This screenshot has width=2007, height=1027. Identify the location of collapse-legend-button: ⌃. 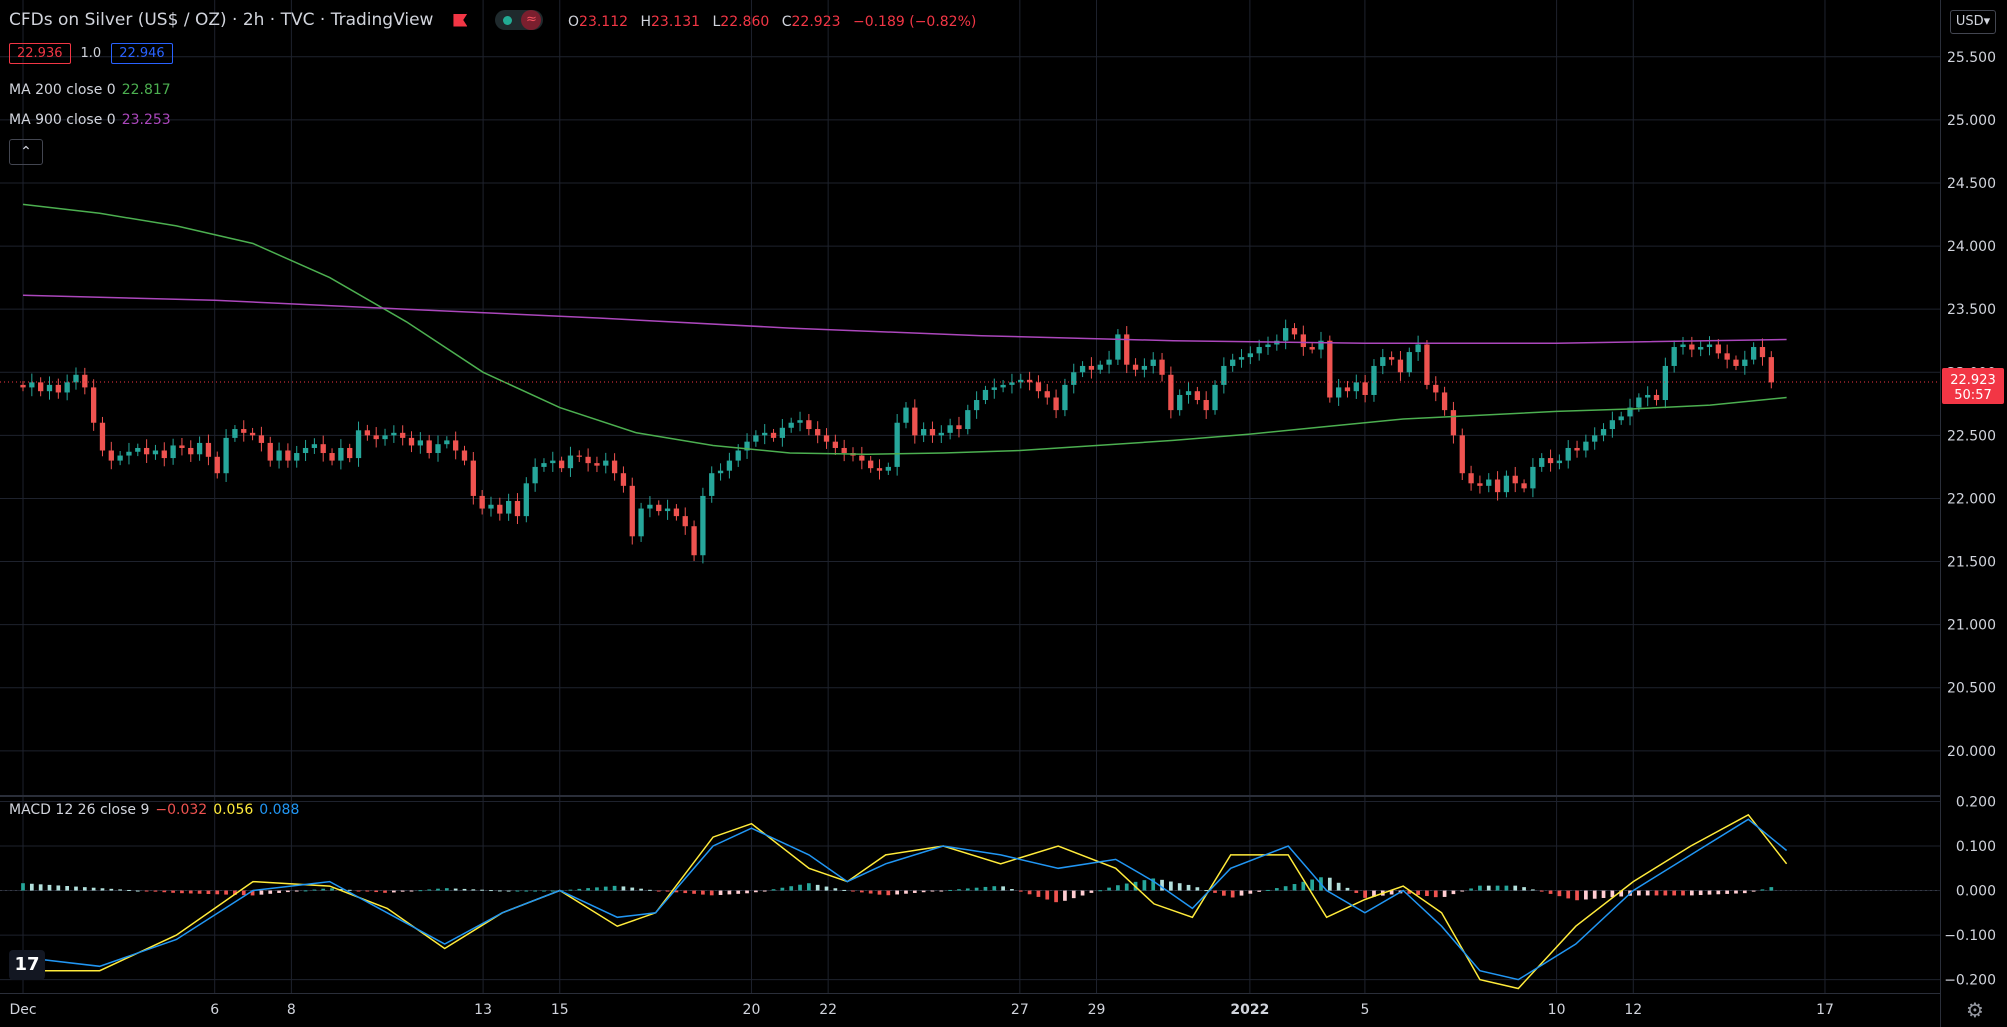
(26, 152).